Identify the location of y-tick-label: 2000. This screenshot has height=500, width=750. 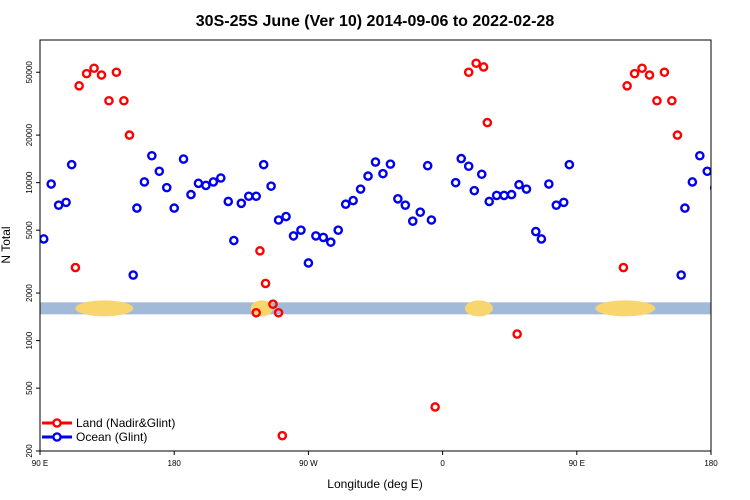
(29, 293).